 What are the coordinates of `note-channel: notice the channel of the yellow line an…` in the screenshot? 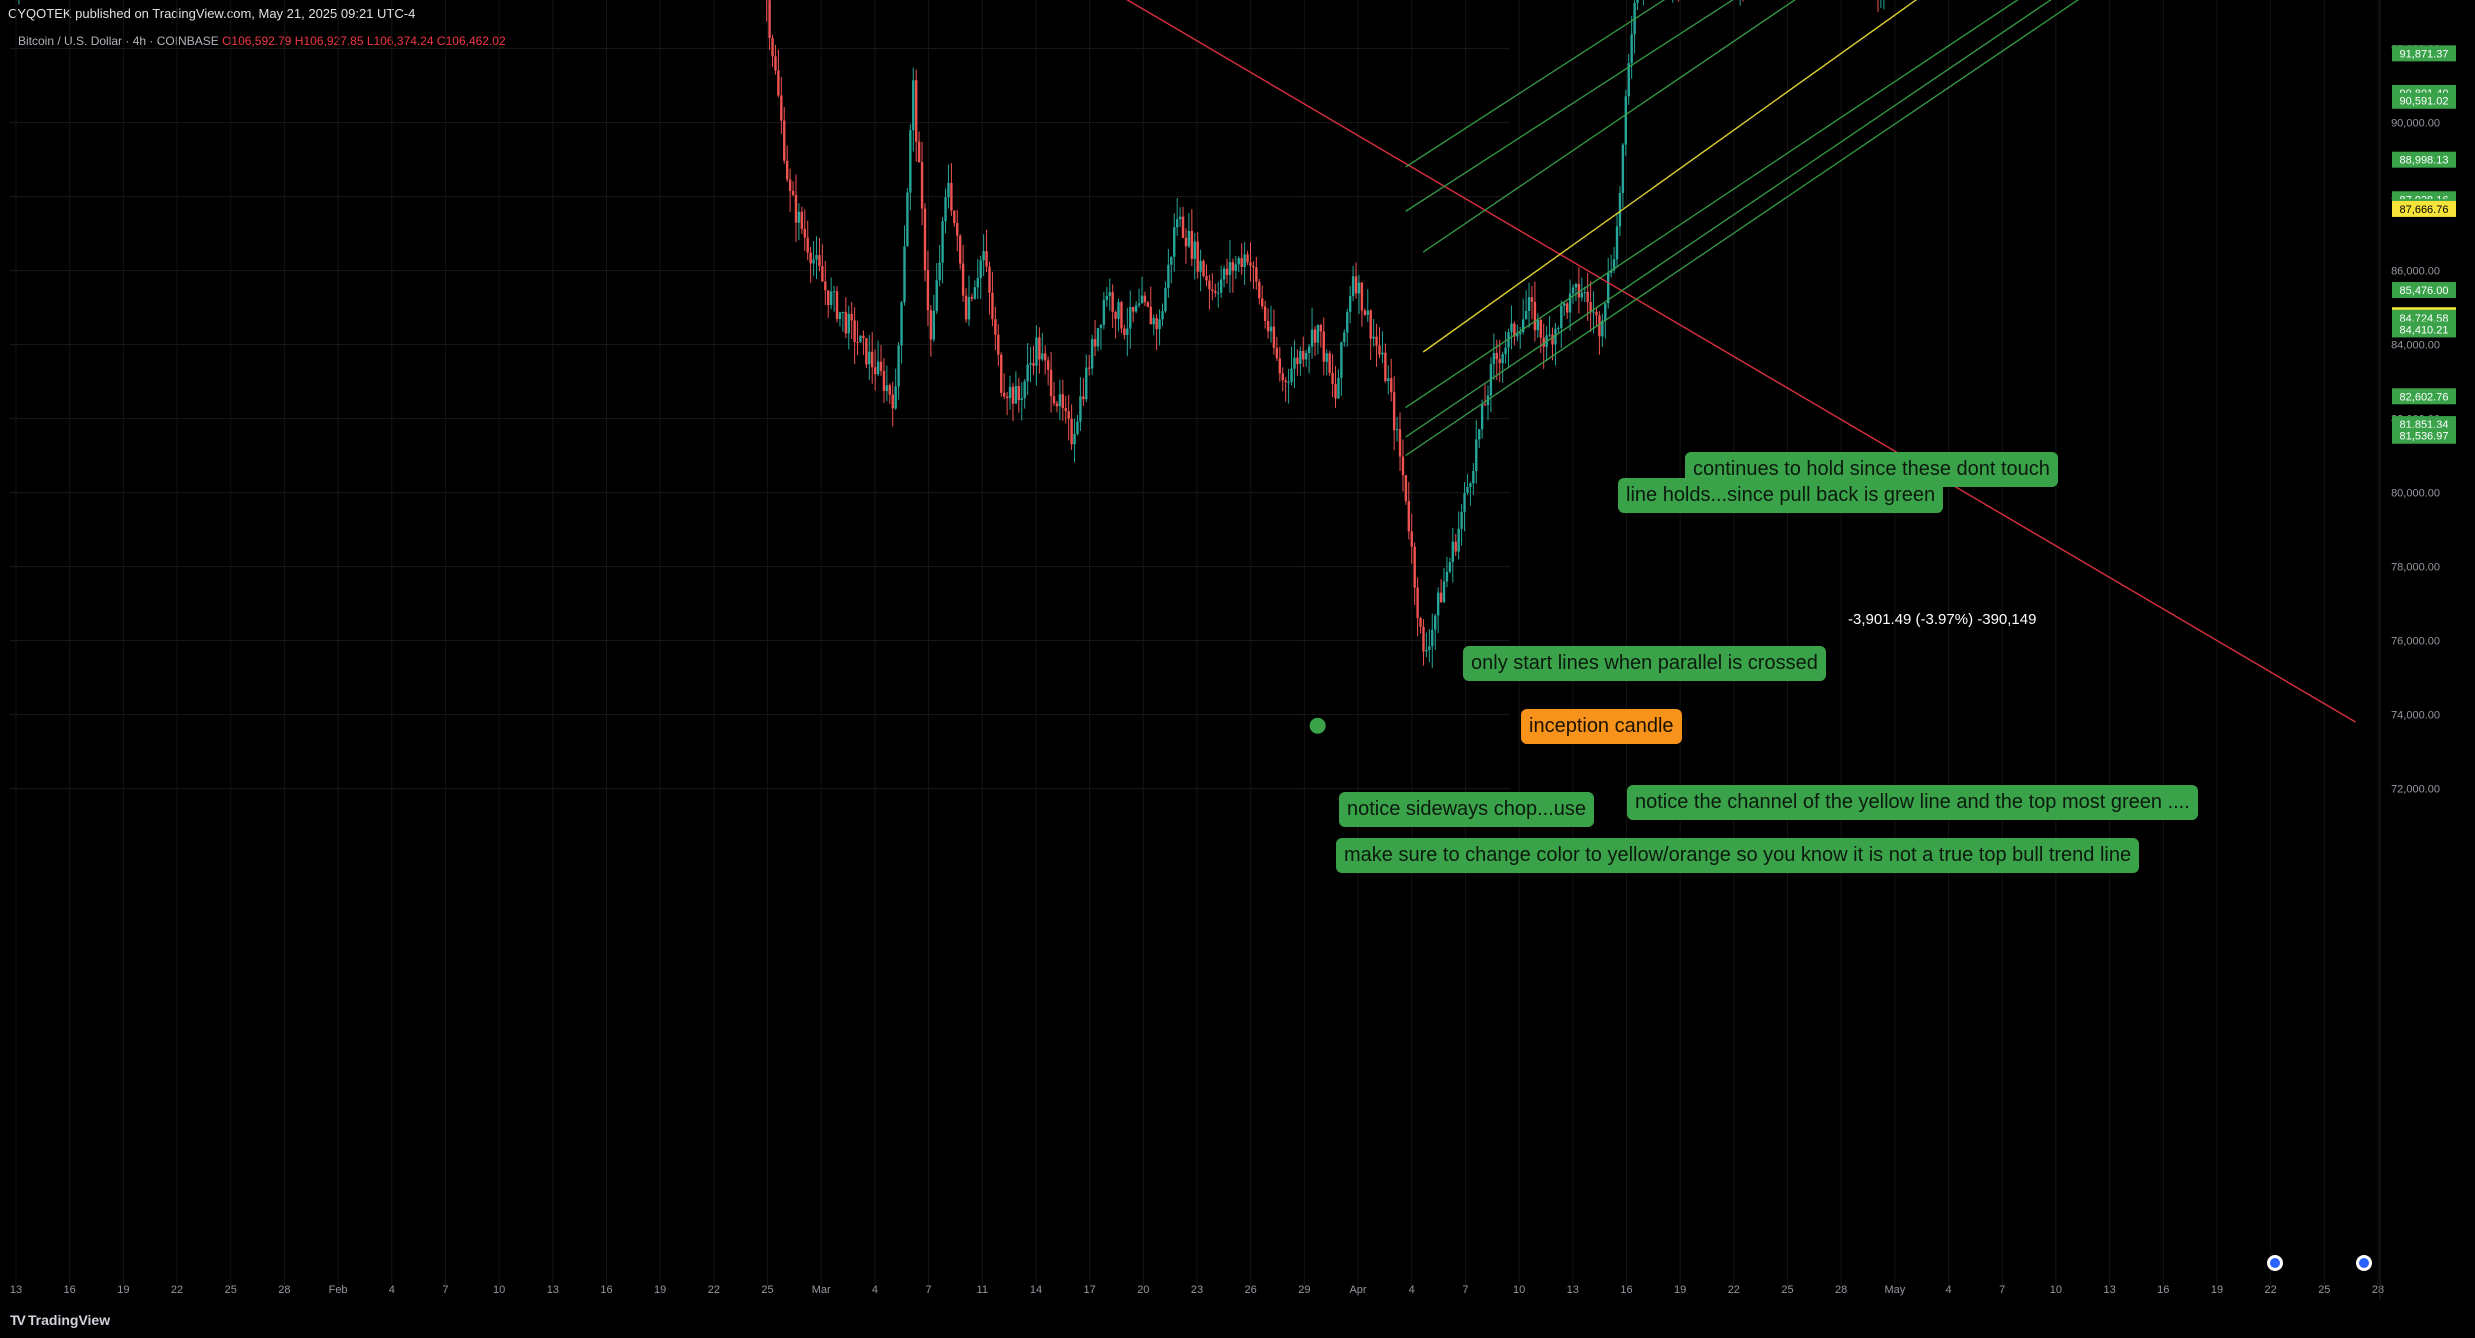 It's located at (1912, 802).